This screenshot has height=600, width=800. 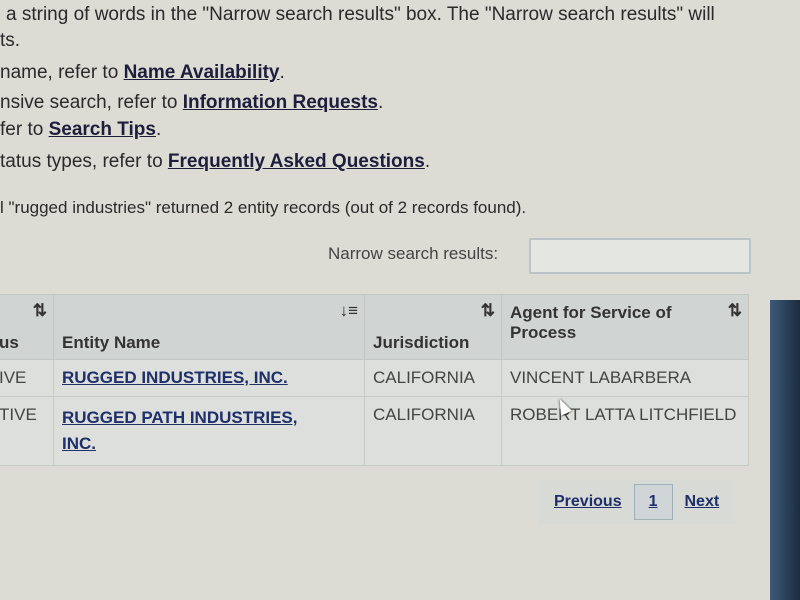 I want to click on header-label: Agent for Service of Process, so click(x=591, y=322).